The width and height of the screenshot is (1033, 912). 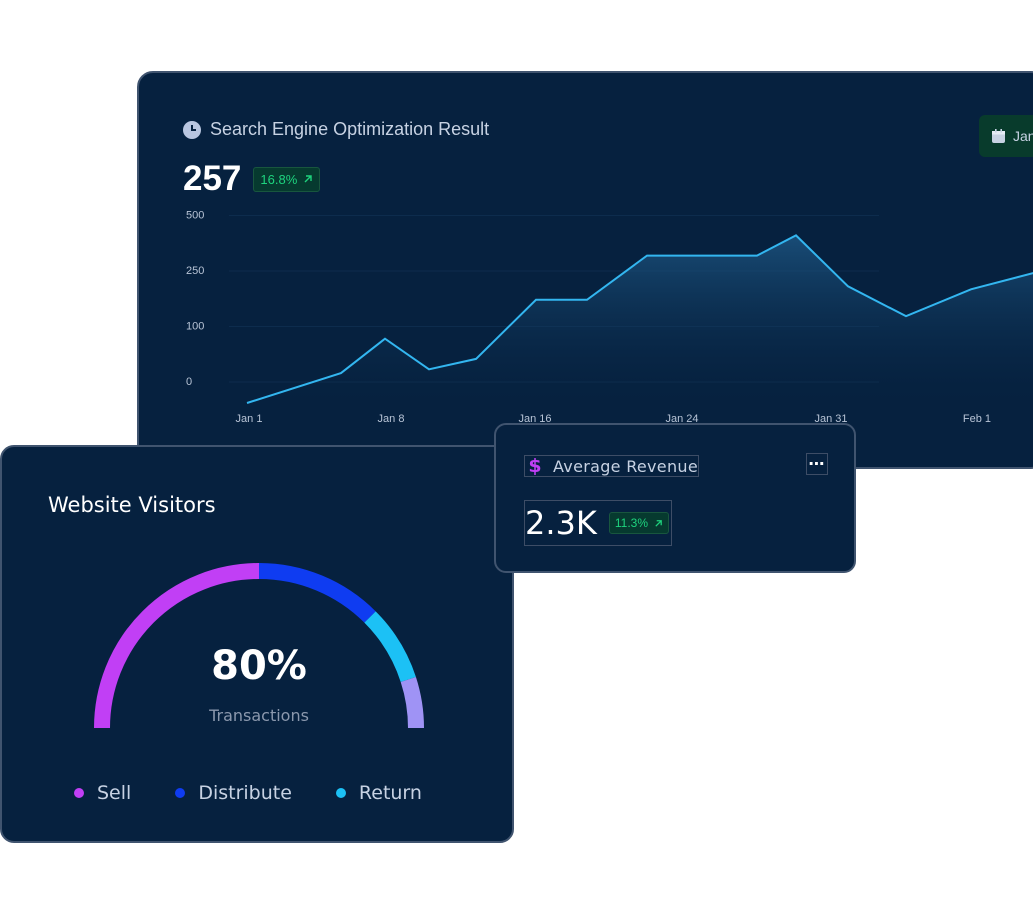 What do you see at coordinates (390, 793) in the screenshot?
I see `legend-label-return: Return` at bounding box center [390, 793].